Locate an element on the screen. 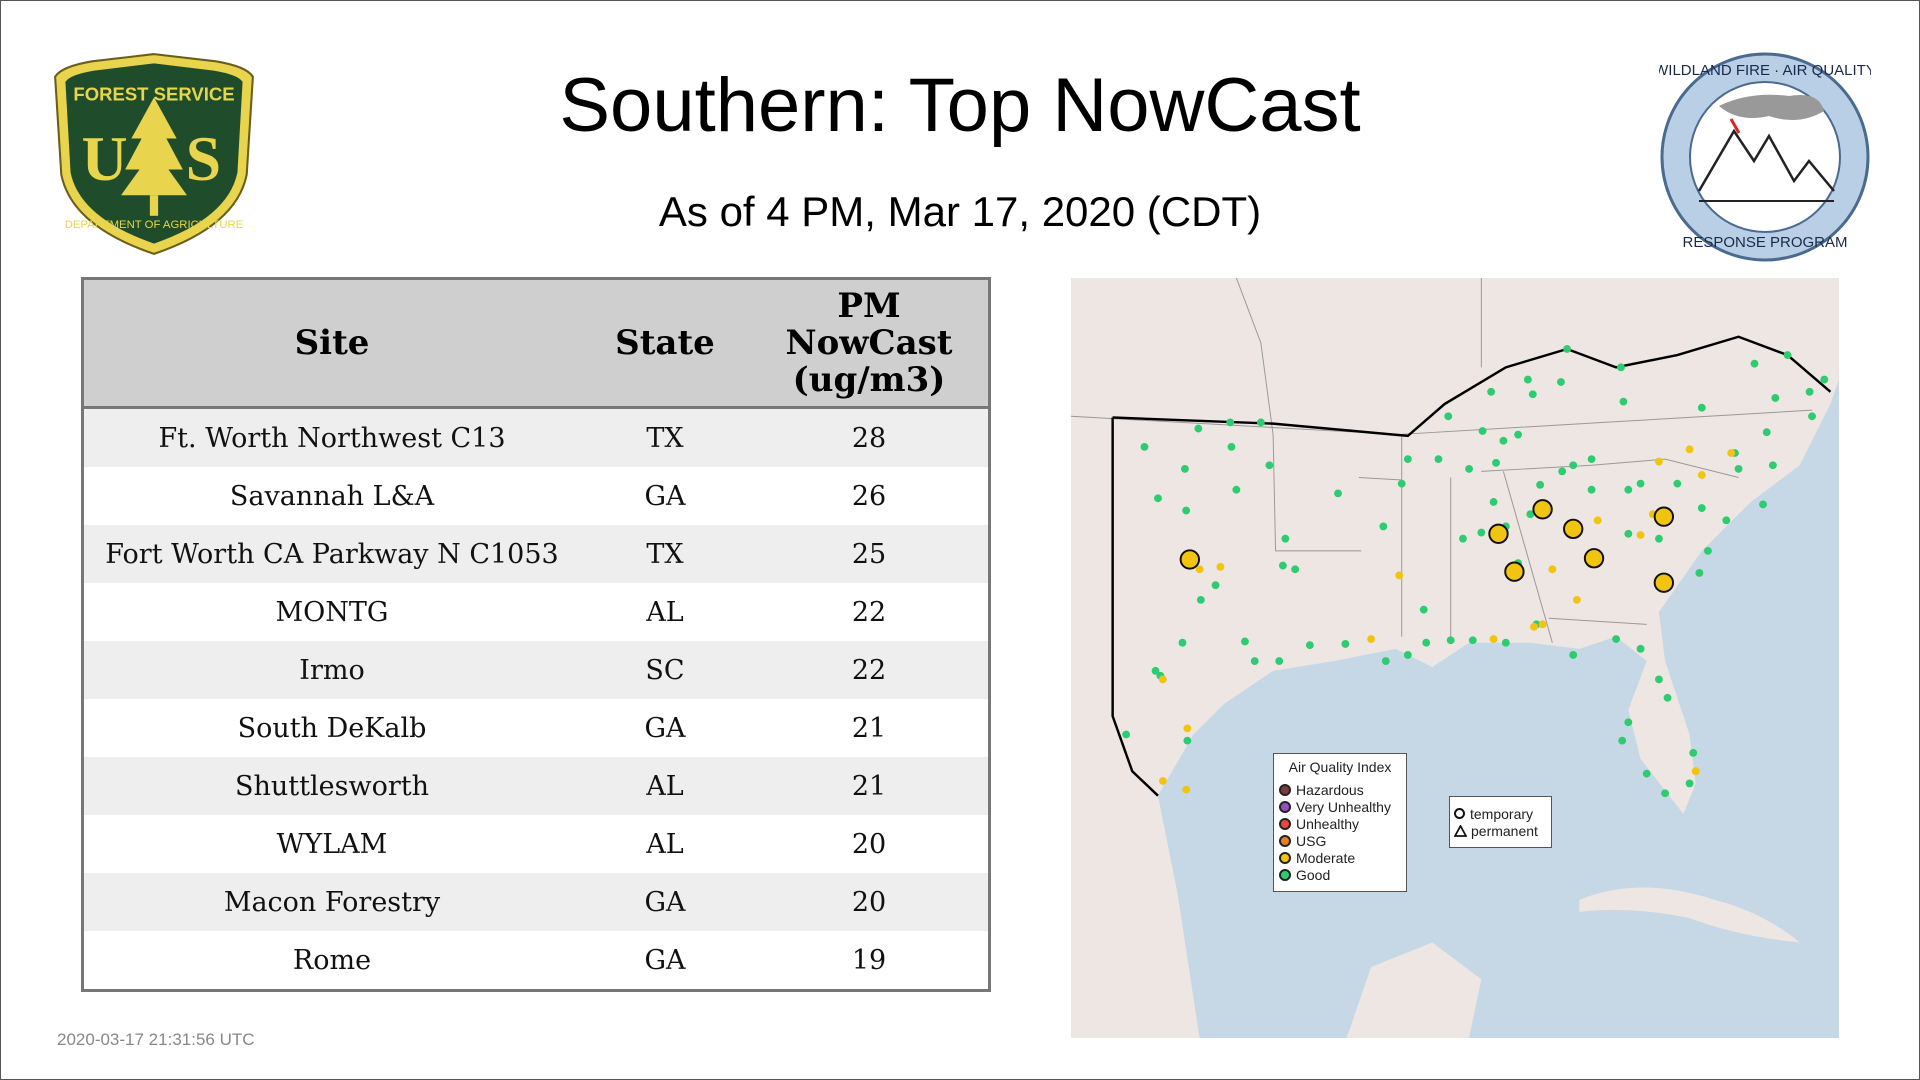 This screenshot has width=1920, height=1080. table-row: Irmo SC 22 is located at coordinates (536, 670).